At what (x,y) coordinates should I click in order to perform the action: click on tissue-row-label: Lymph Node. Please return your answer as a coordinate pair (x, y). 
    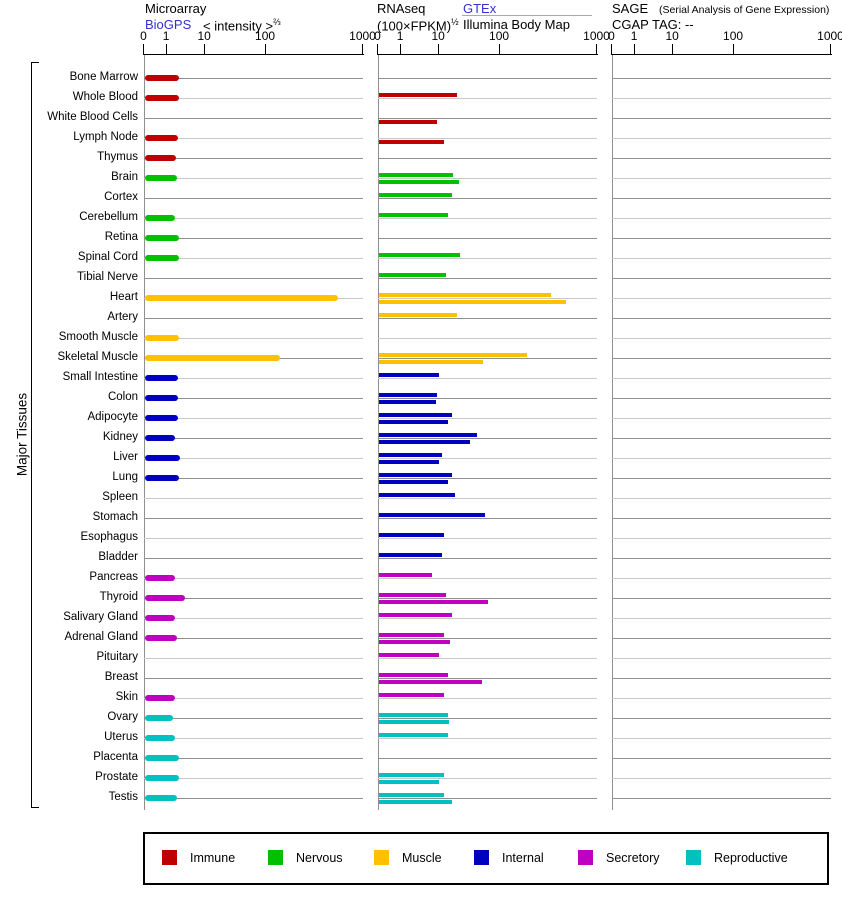
    Looking at the image, I should click on (105, 137).